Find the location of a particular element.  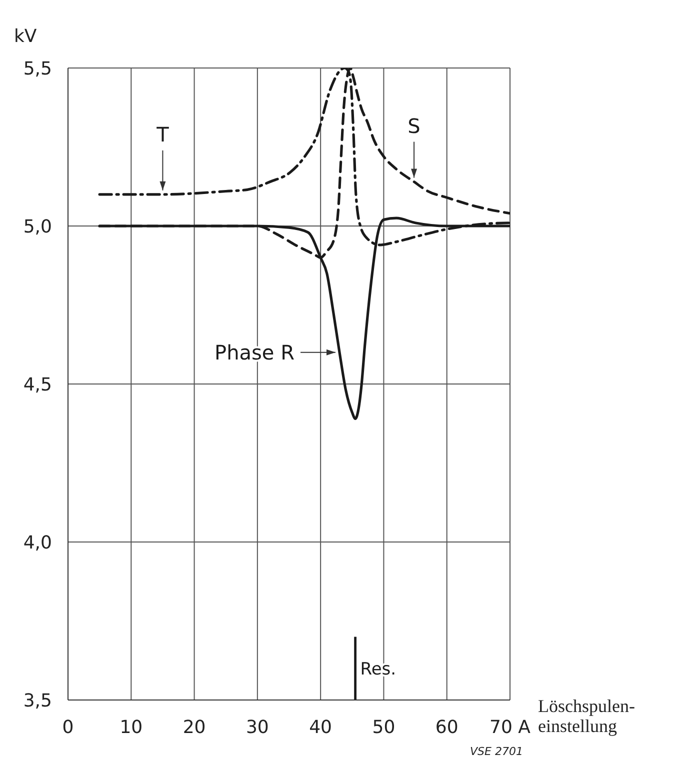

text: VSE 2701 is located at coordinates (496, 751).